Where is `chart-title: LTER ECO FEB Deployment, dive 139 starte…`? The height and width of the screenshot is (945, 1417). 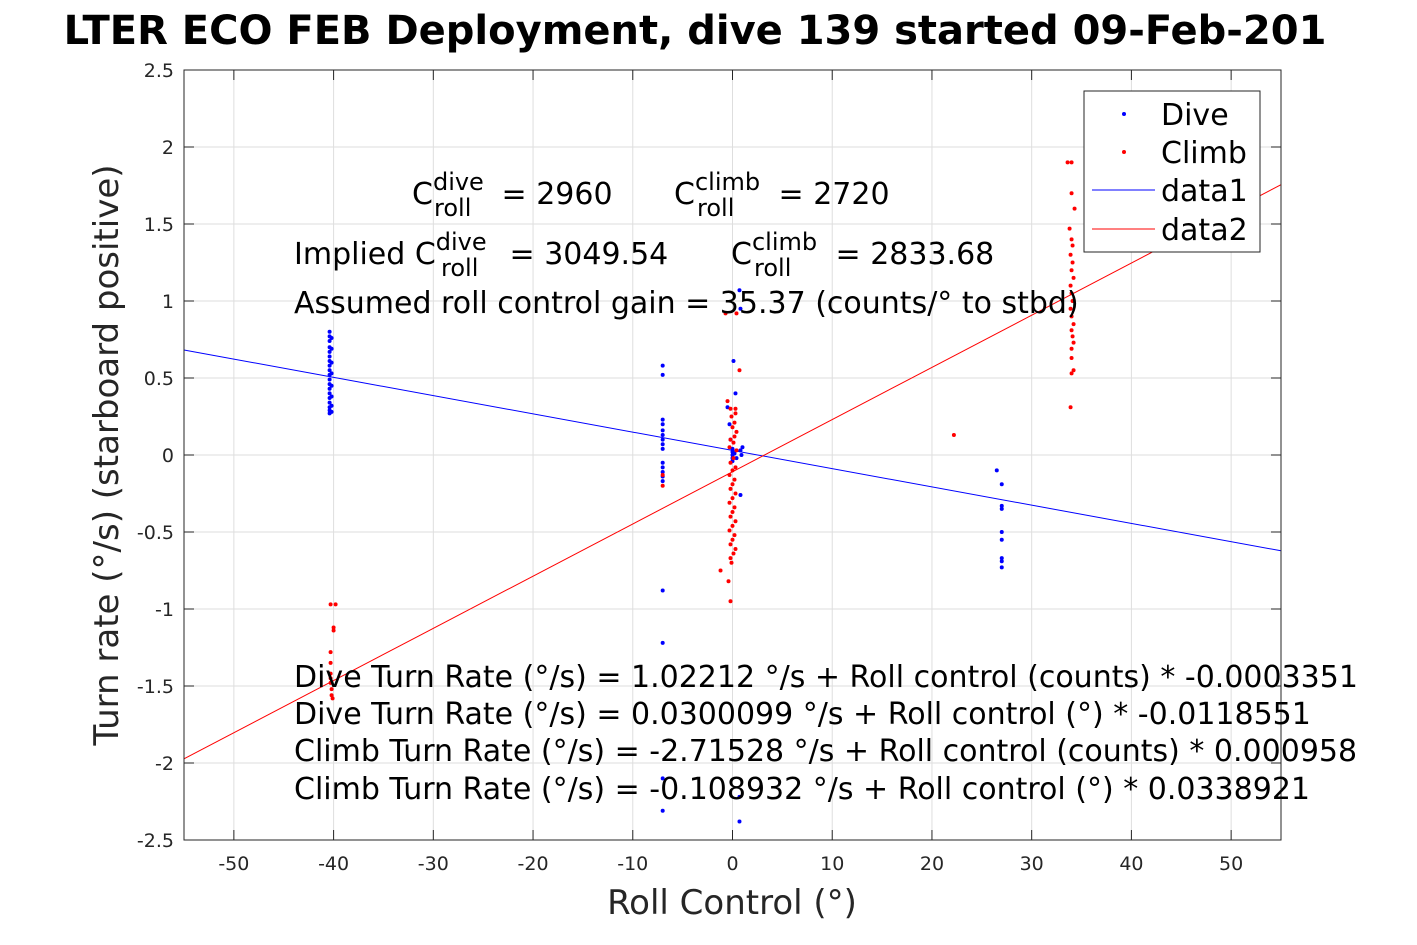 chart-title: LTER ECO FEB Deployment, dive 139 starte… is located at coordinates (695, 31).